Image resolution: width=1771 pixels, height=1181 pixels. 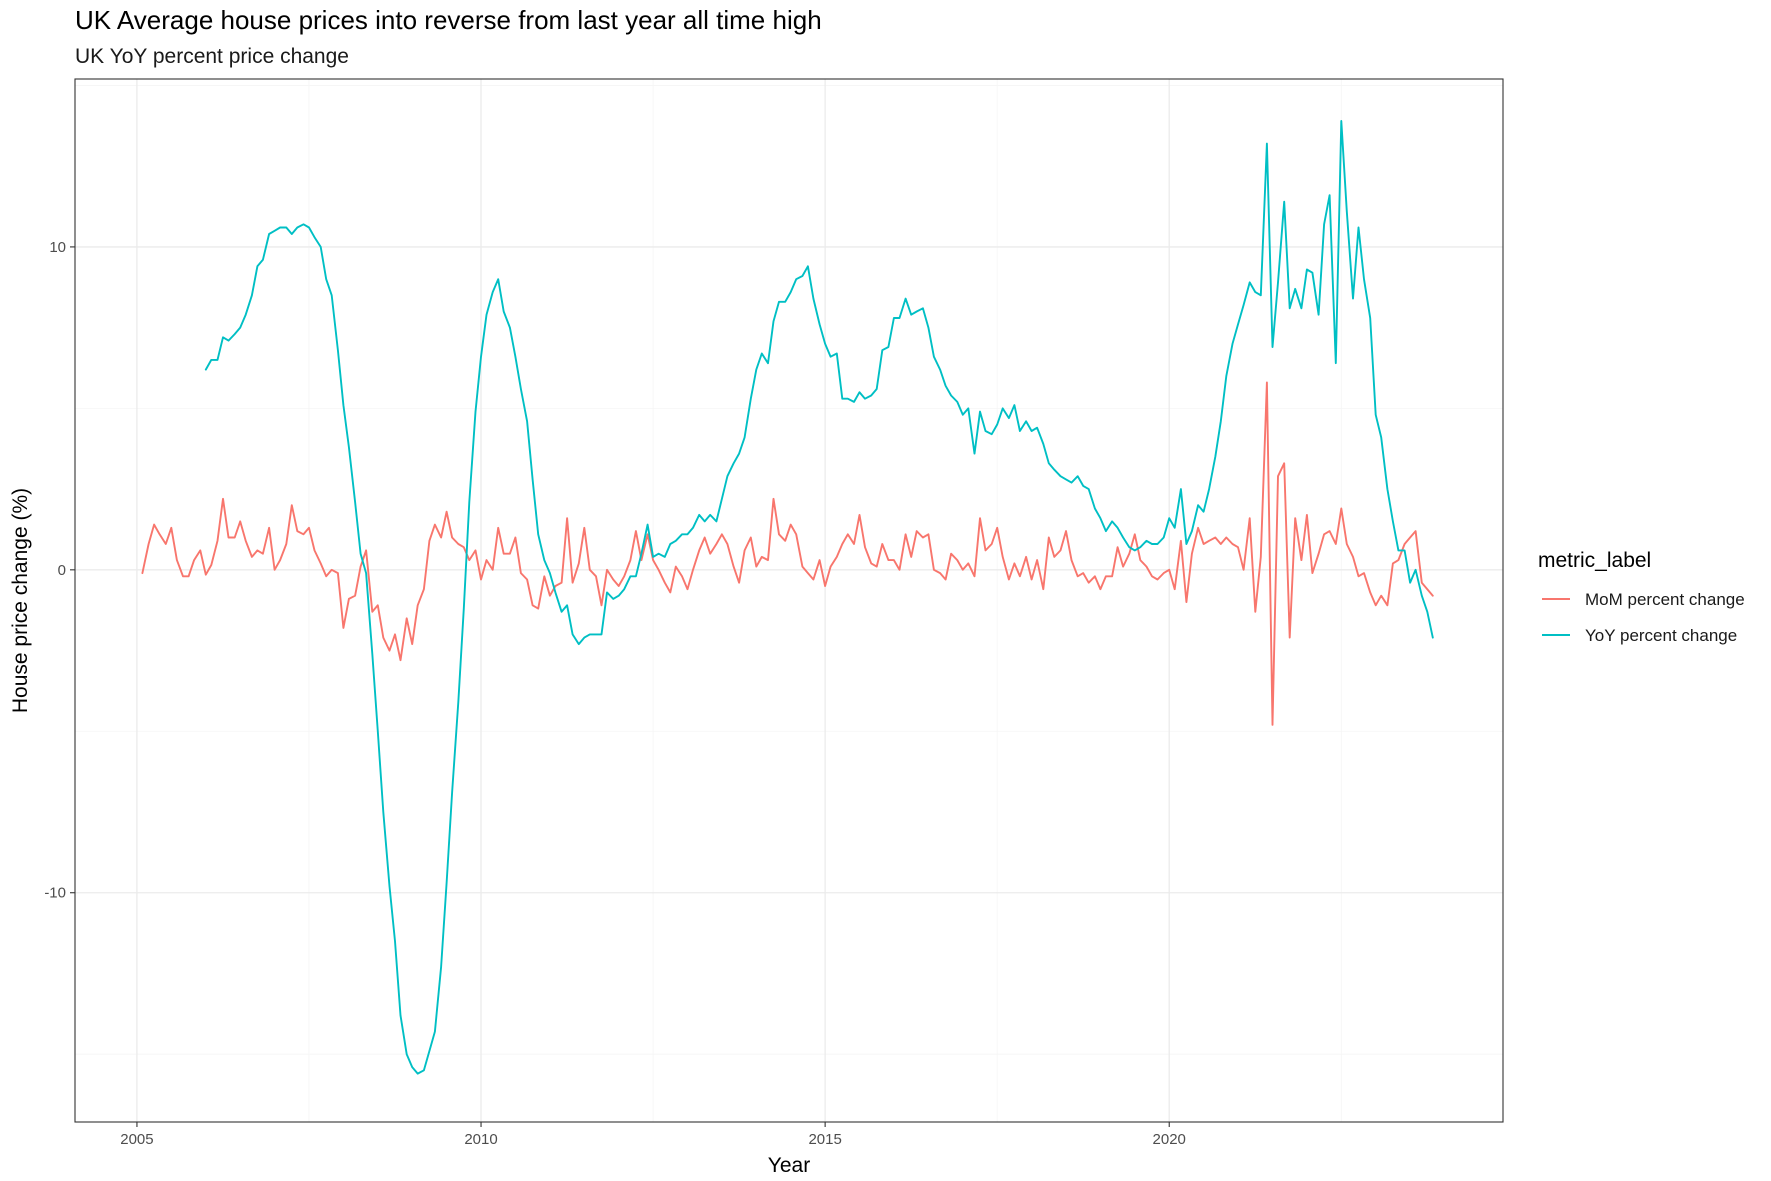 I want to click on legend-label-mom-percent-change: MoM percent change, so click(x=1665, y=599).